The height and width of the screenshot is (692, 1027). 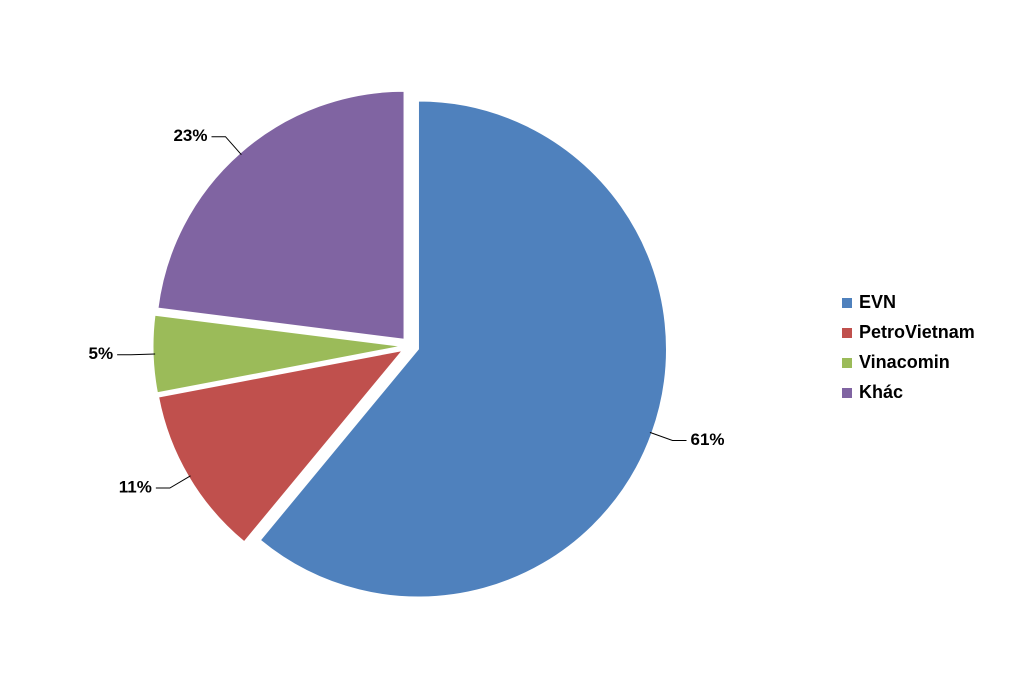 What do you see at coordinates (917, 332) in the screenshot?
I see `legend-label: PetroVietnam` at bounding box center [917, 332].